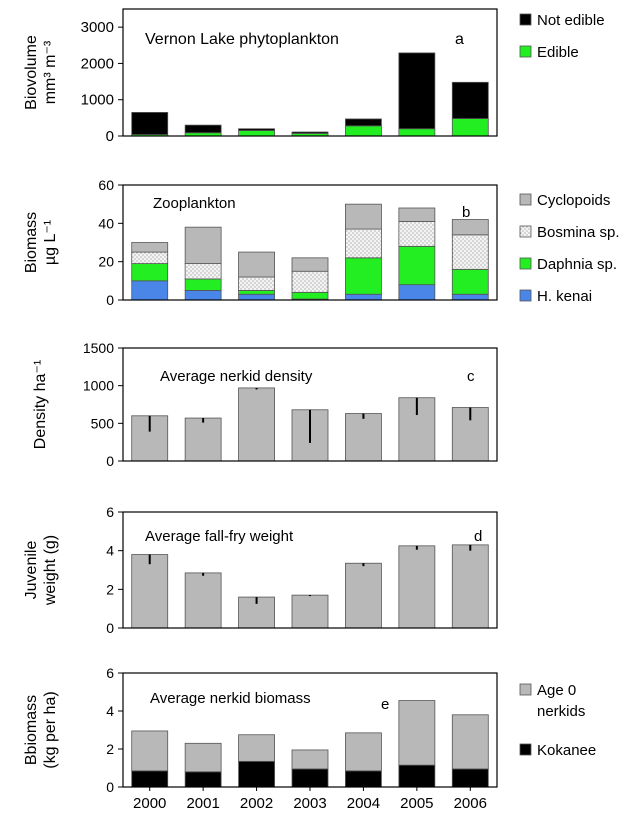 The width and height of the screenshot is (639, 814). I want to click on y-axis-label-line: Juvenile, so click(31, 570).